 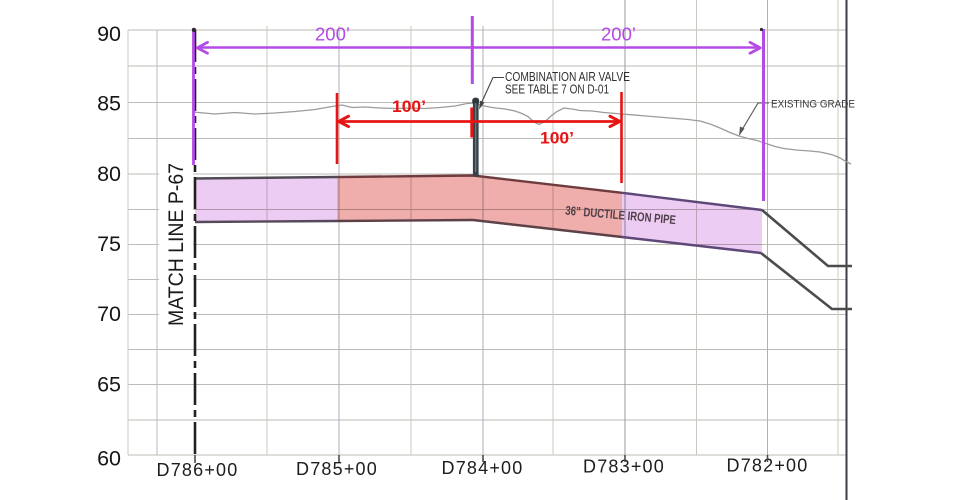 I want to click on svg-text: D786+00, so click(x=198, y=470).